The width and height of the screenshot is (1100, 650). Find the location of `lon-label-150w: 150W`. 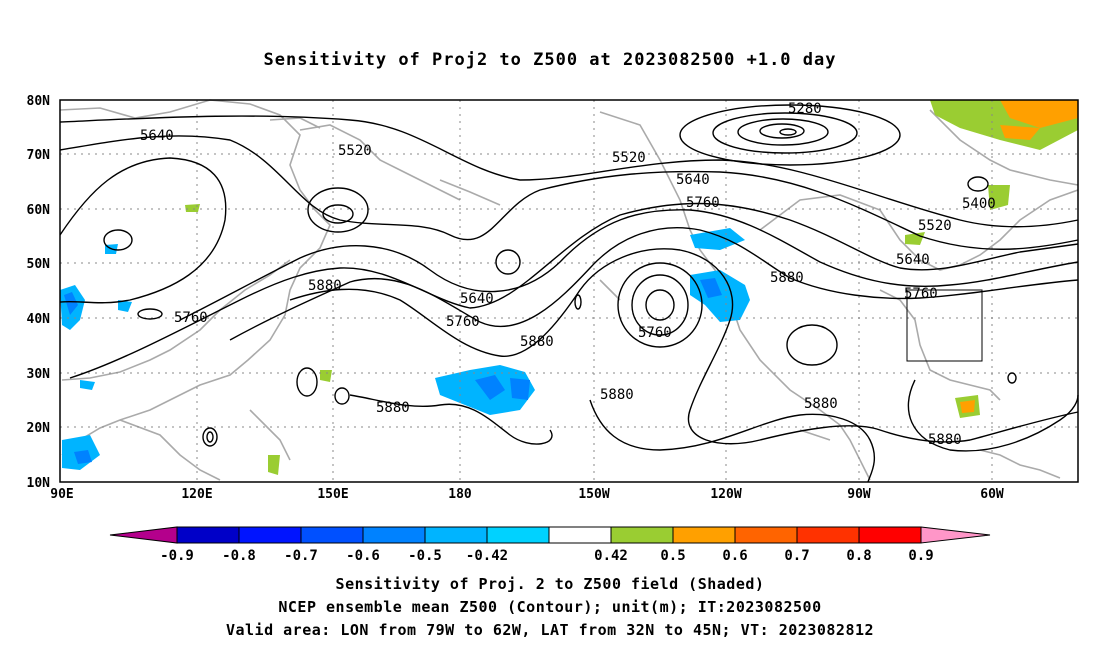

lon-label-150w: 150W is located at coordinates (593, 494).